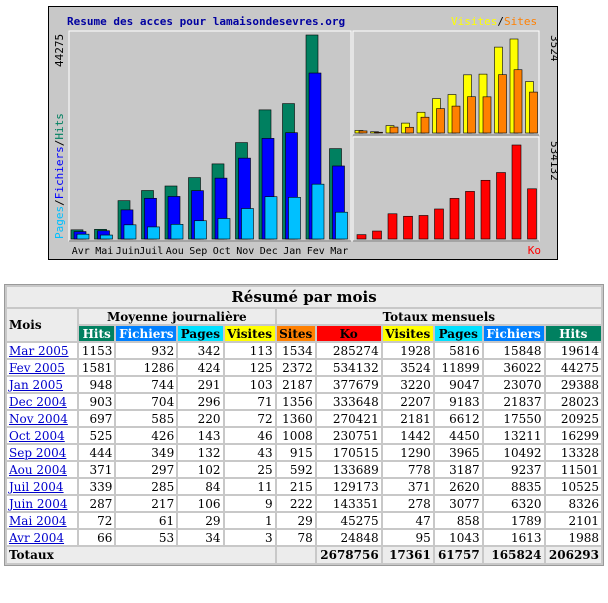 The width and height of the screenshot is (608, 603). Describe the element at coordinates (513, 537) in the screenshot. I see `value-cell: 1613` at that location.